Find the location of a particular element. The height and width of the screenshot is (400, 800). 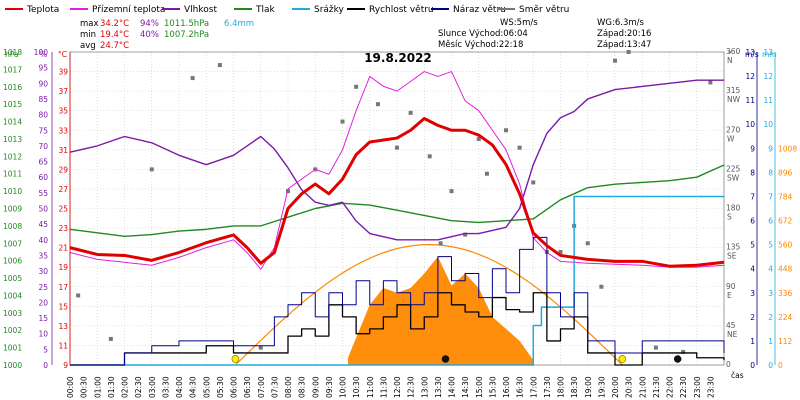

tick-pct: 70 is located at coordinates (43, 146).